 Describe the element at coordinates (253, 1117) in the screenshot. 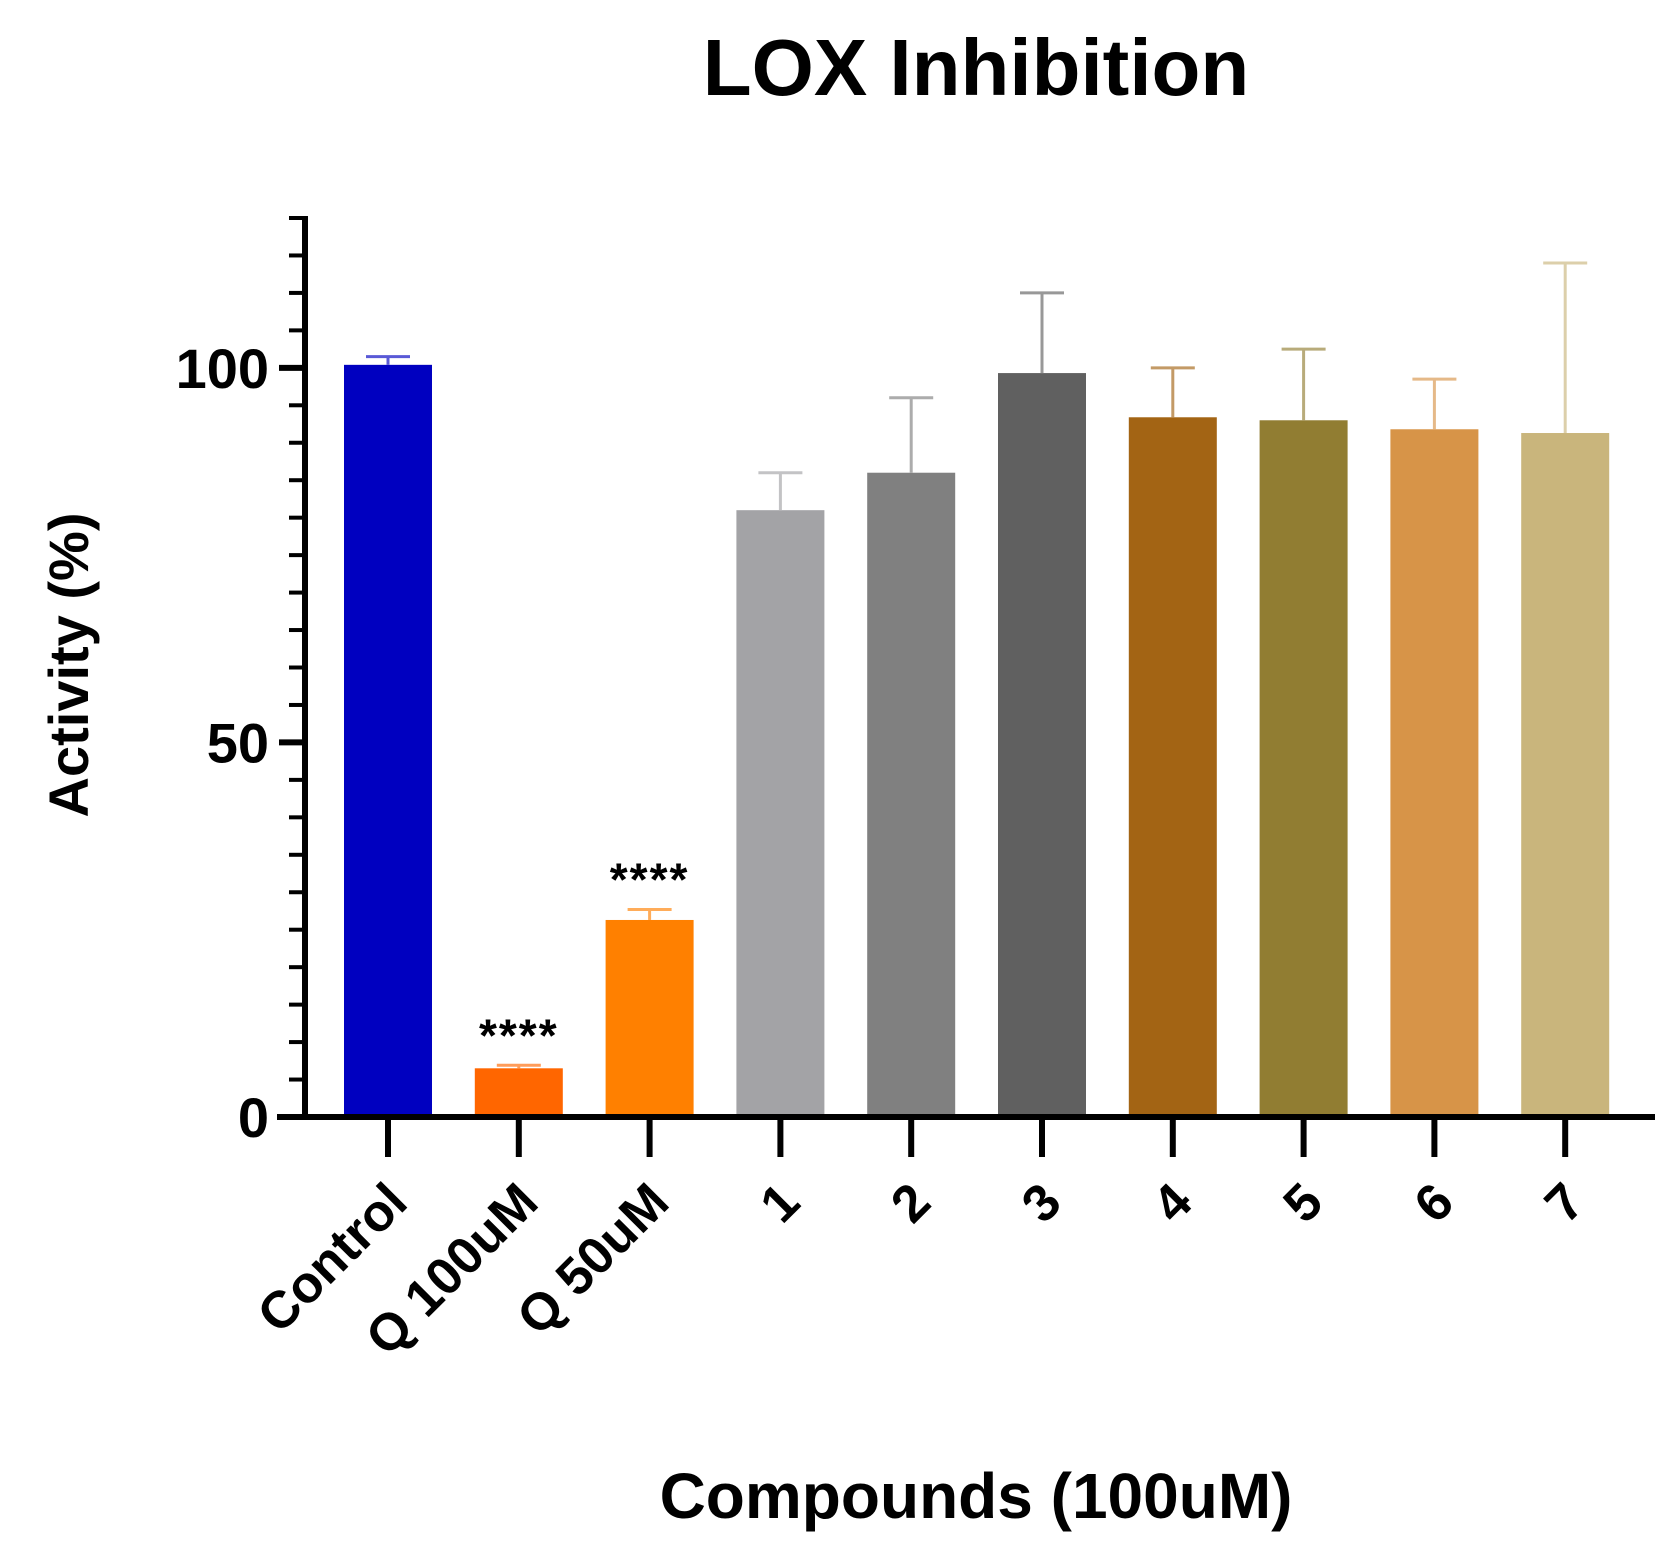

I see `y-tick-label: 0` at that location.